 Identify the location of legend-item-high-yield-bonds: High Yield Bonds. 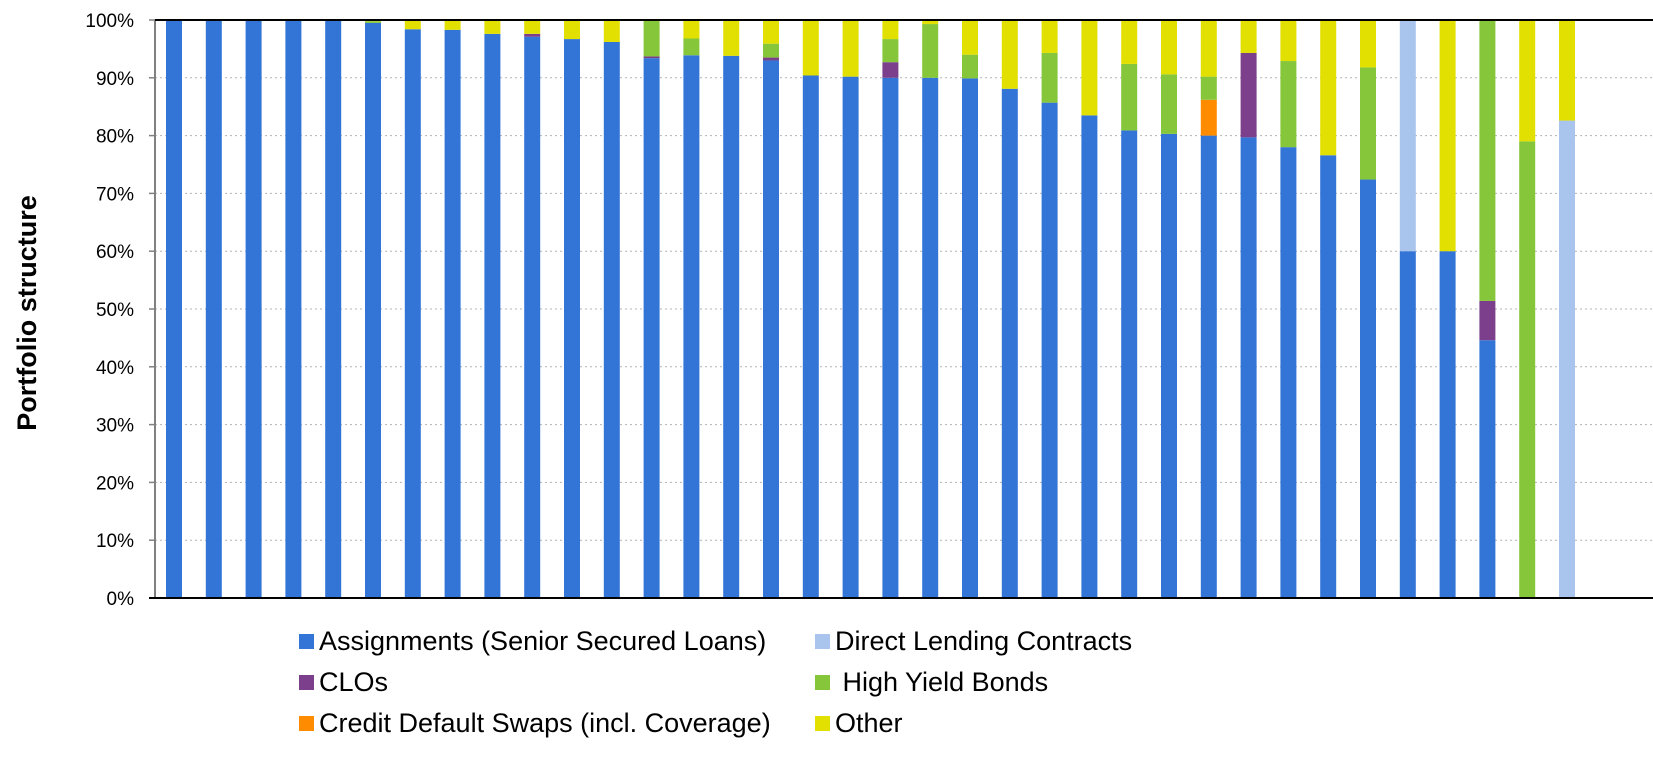
(931, 682).